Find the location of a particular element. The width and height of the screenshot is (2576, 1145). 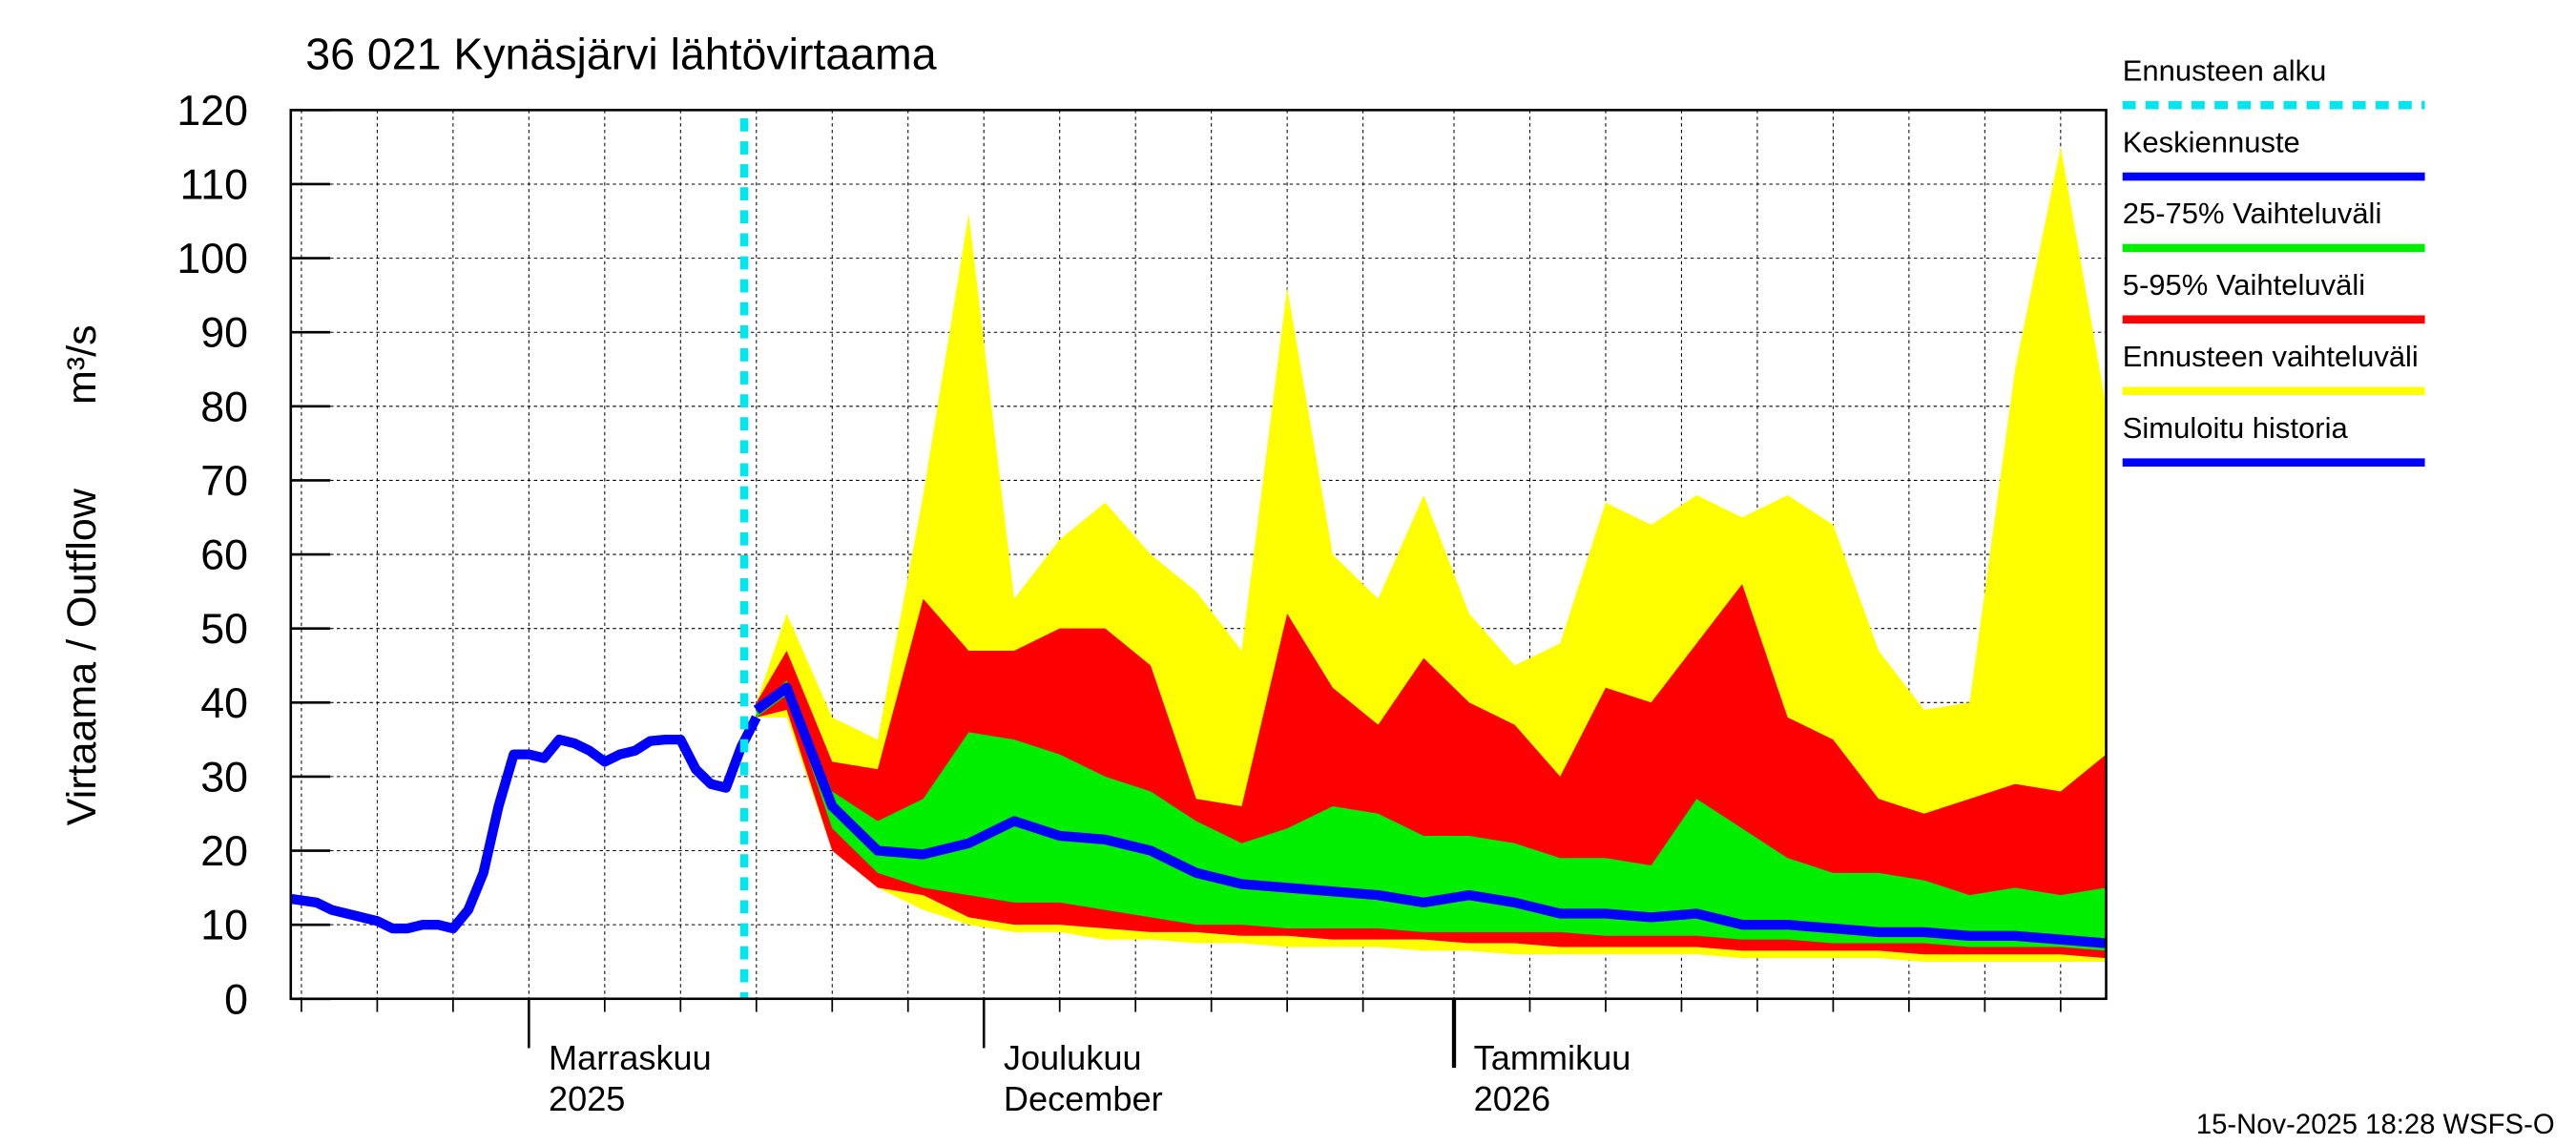

x-tick-label: Marraskuu is located at coordinates (630, 1057).